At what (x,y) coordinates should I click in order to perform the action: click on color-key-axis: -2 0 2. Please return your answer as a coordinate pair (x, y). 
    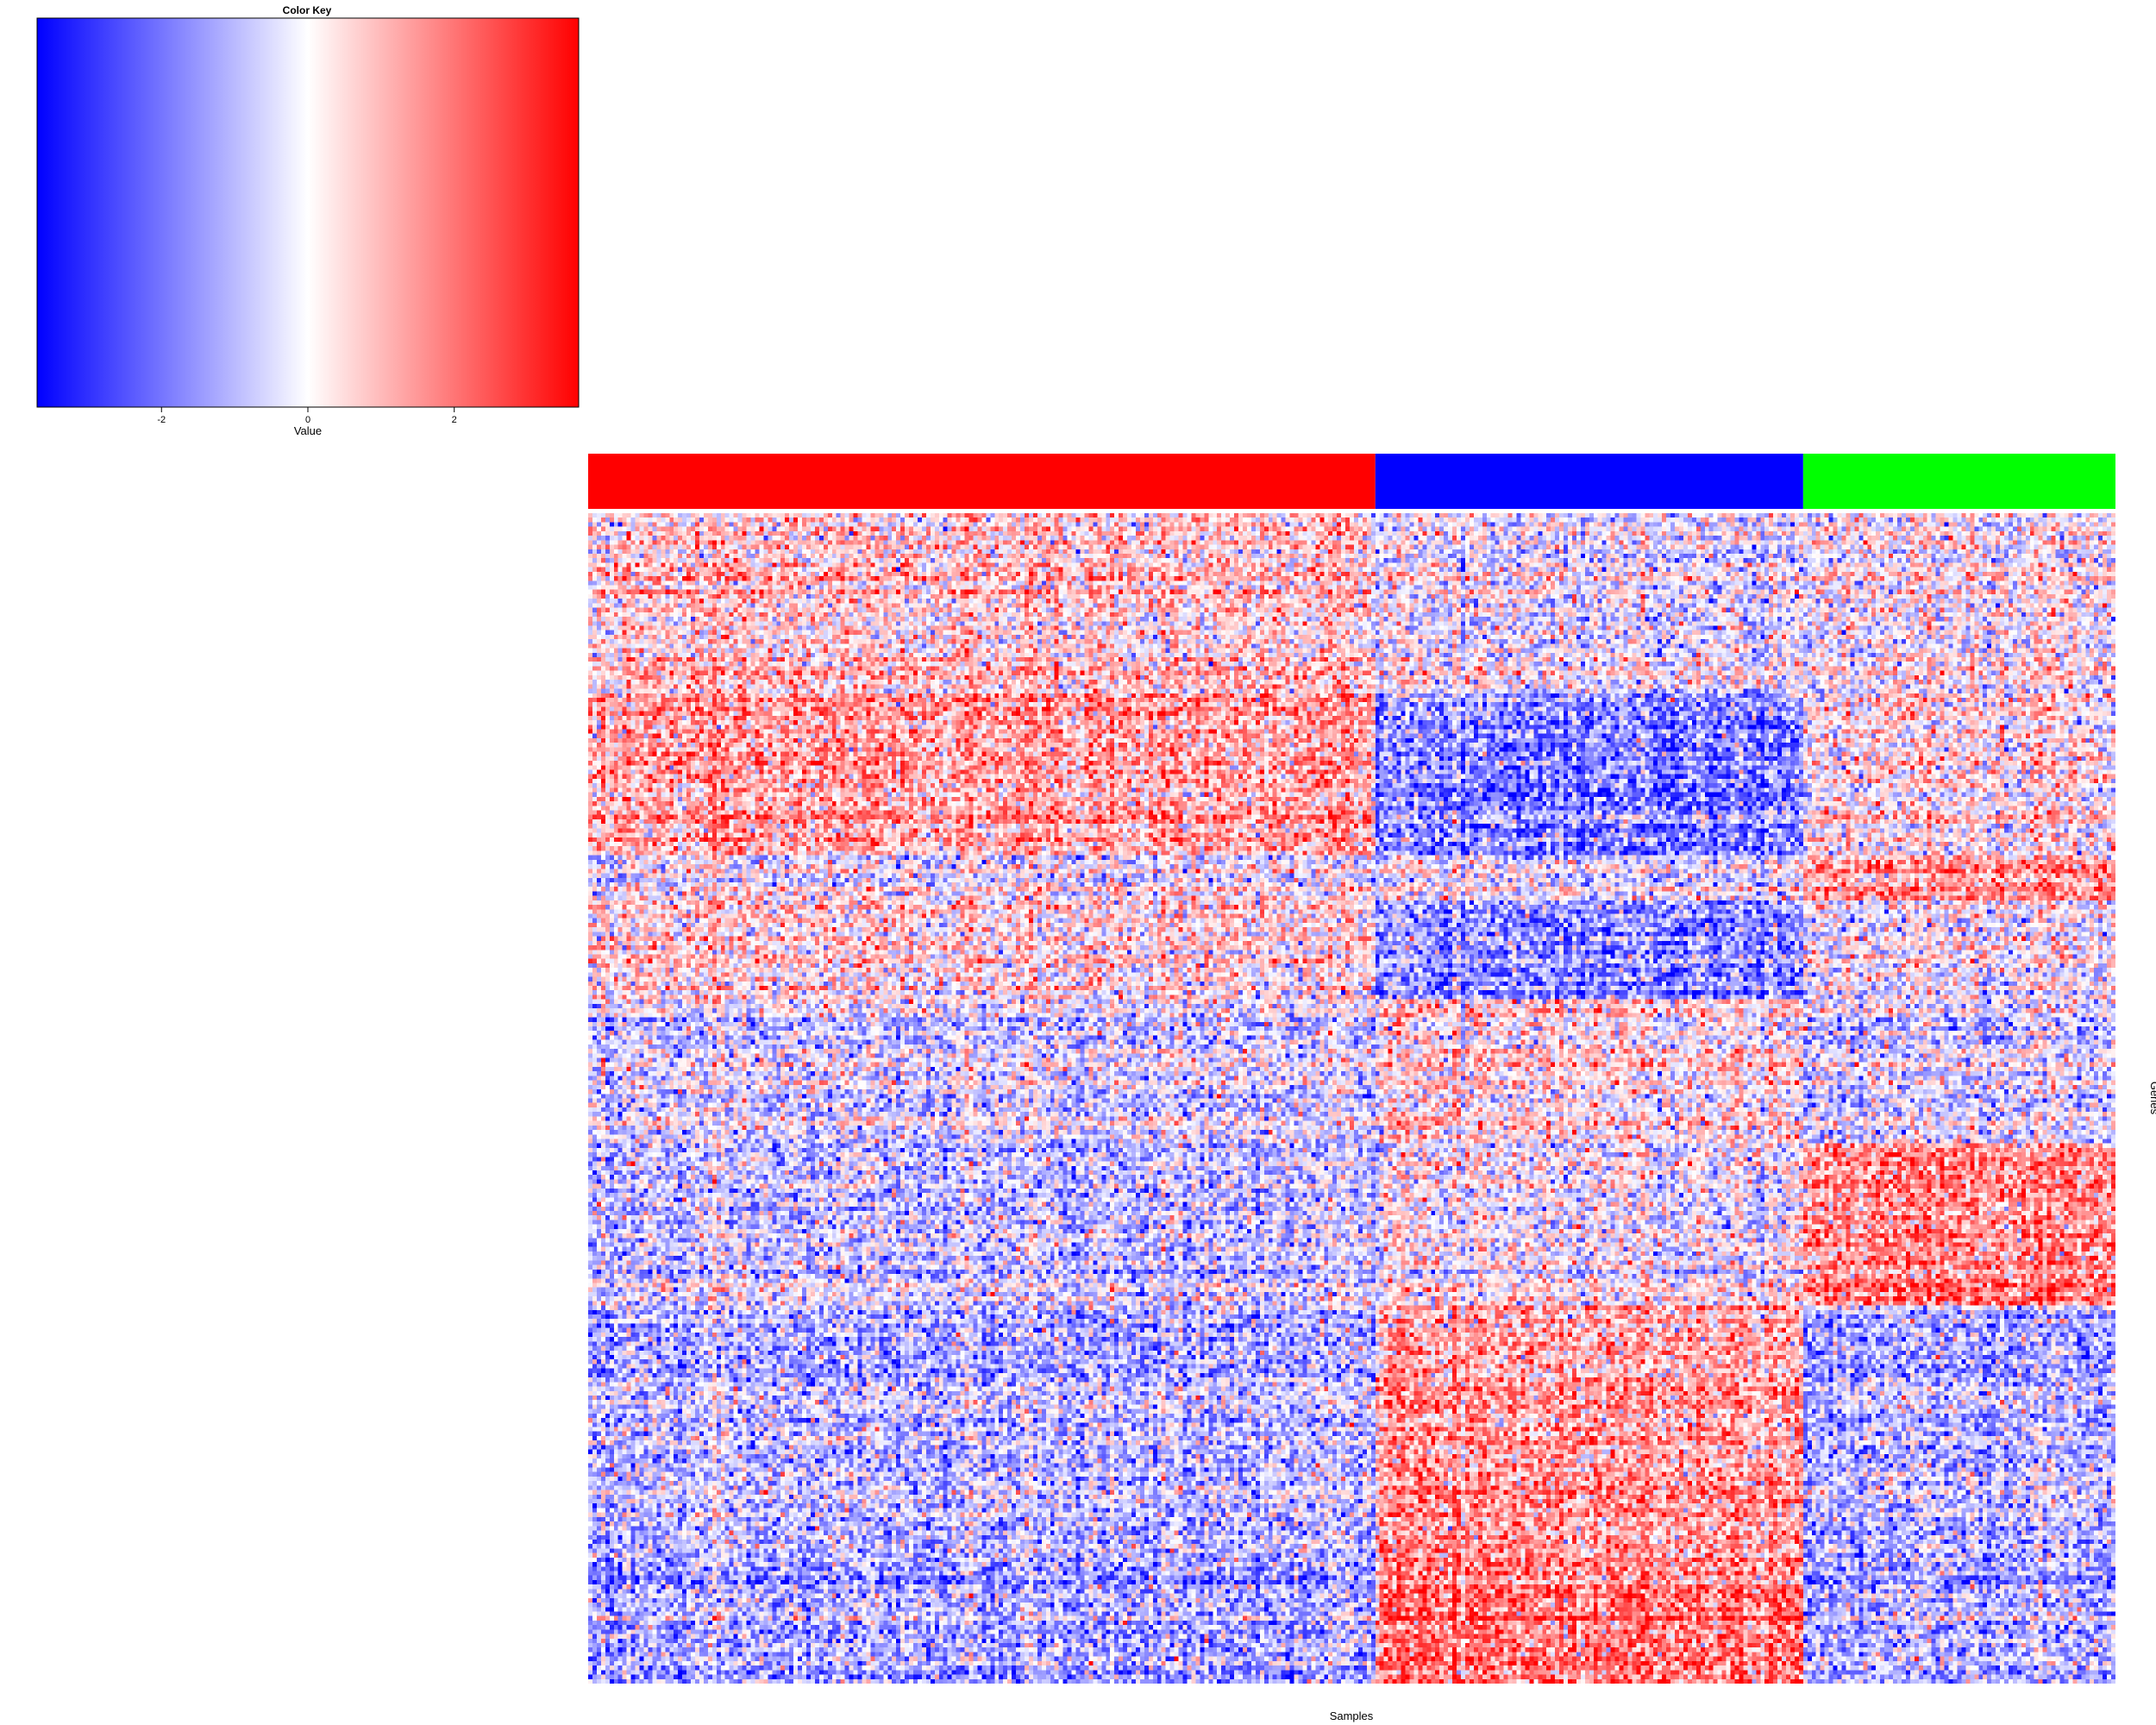
    Looking at the image, I should click on (307, 416).